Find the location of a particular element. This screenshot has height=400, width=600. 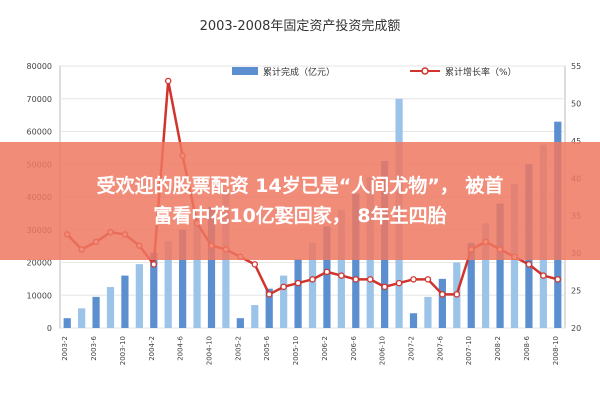

x-tick-label: 2004-10 is located at coordinates (210, 350).